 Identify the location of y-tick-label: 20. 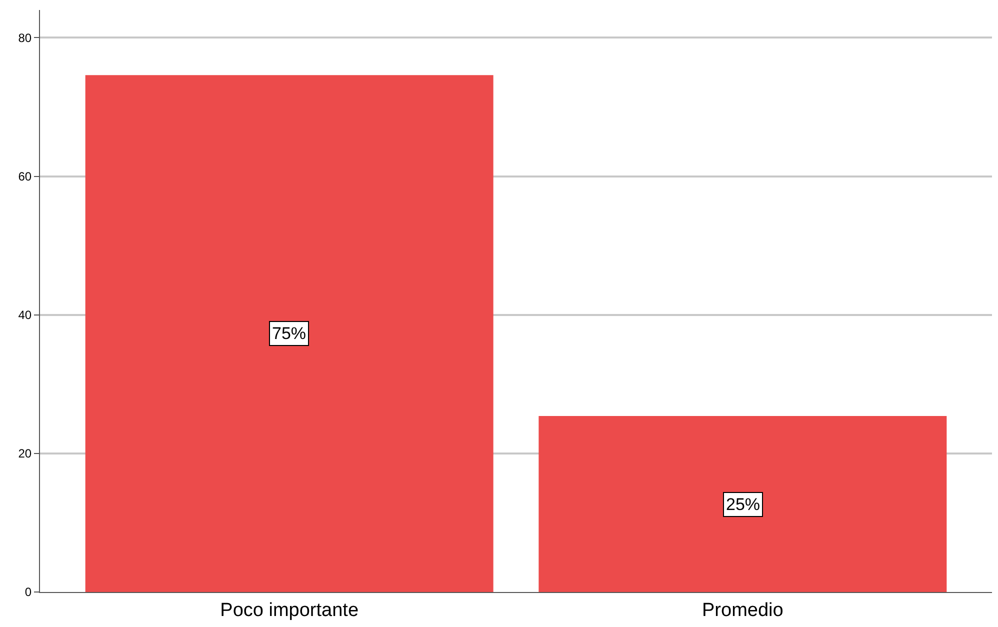
(25, 453).